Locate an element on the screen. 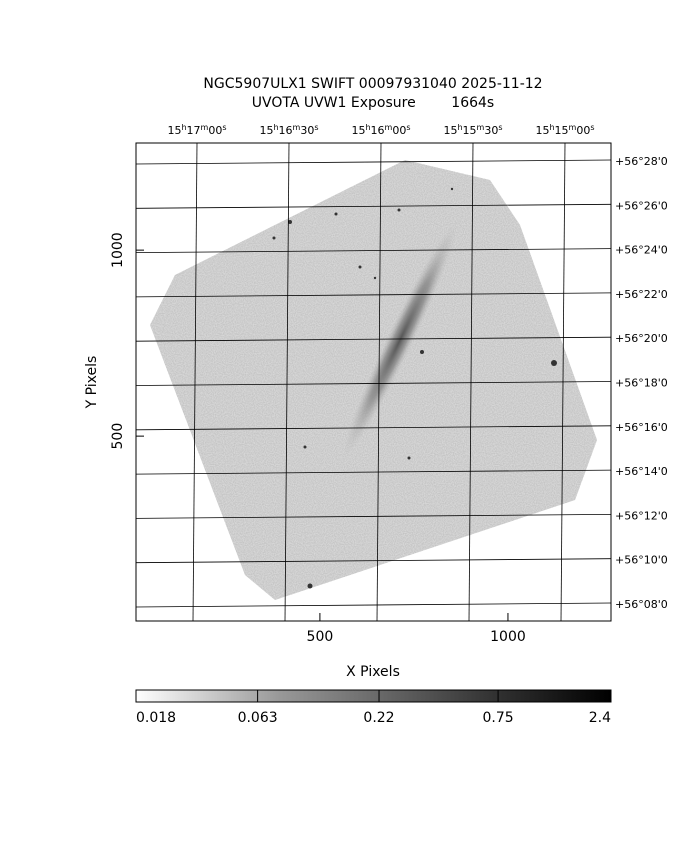 This screenshot has width=680, height=850. x-axis-label: X Pixels is located at coordinates (373, 672).